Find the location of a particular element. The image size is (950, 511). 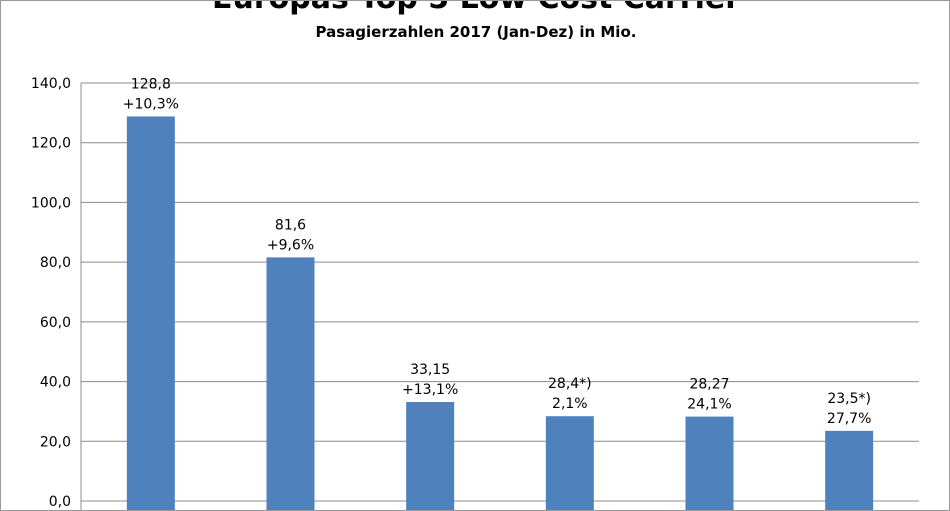

bar-change-label: +9,6% is located at coordinates (290, 245).